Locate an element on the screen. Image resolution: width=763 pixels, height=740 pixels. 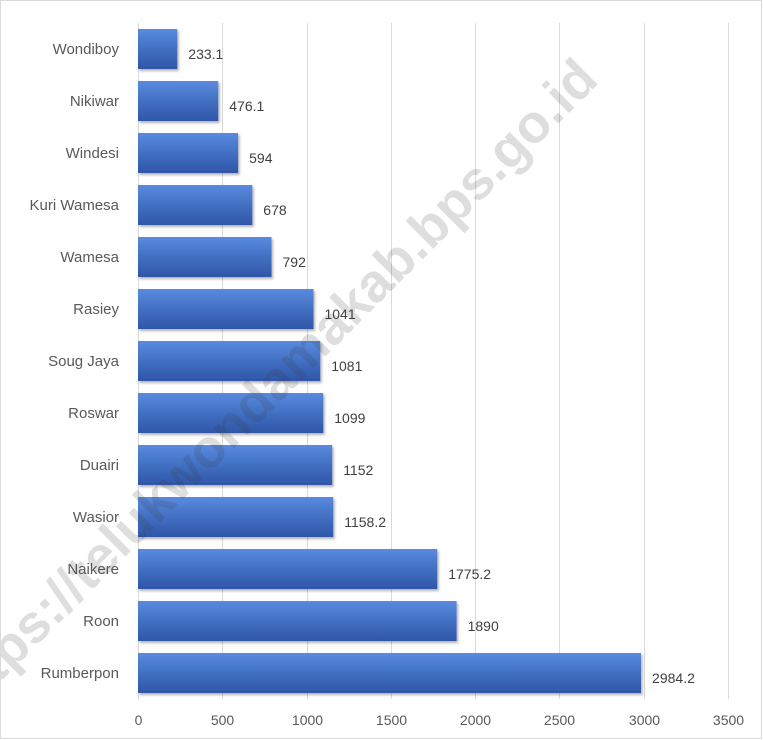
category-label: Duairi is located at coordinates (99, 465).